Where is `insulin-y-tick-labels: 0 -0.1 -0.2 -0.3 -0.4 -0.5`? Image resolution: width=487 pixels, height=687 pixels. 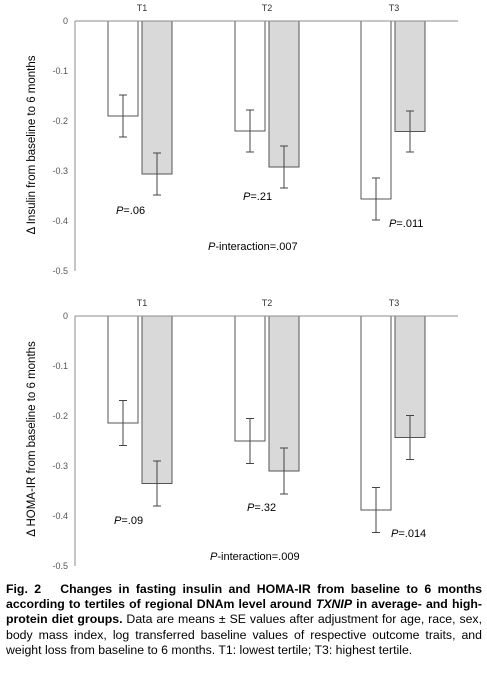 insulin-y-tick-labels: 0 -0.1 -0.2 -0.3 -0.4 -0.5 is located at coordinates (60, 146).